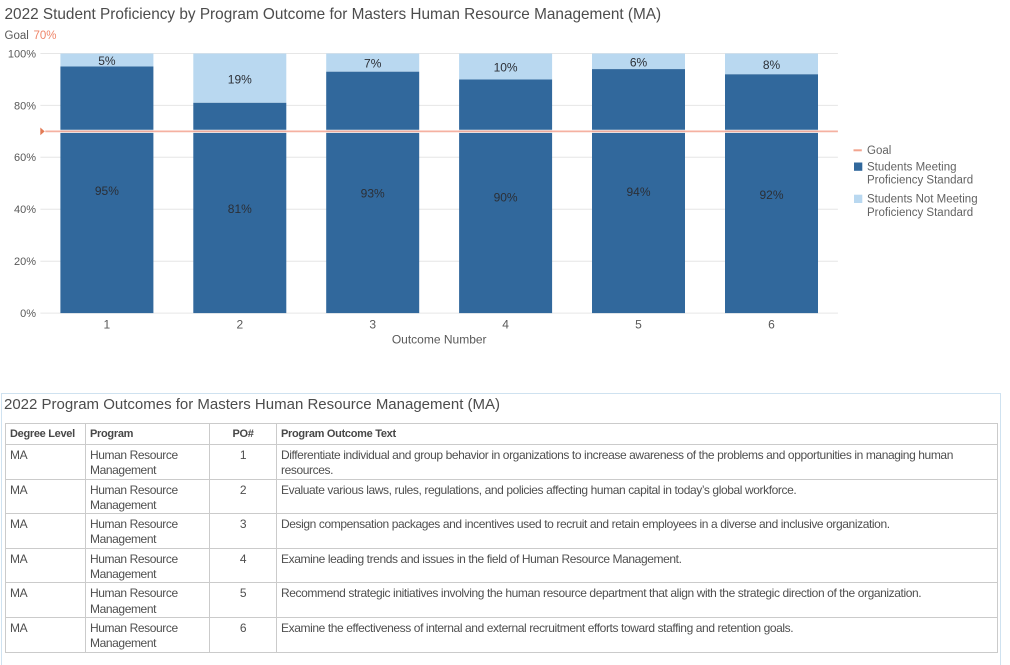 The height and width of the screenshot is (665, 1010). I want to click on svg-text: 94%, so click(638, 192).